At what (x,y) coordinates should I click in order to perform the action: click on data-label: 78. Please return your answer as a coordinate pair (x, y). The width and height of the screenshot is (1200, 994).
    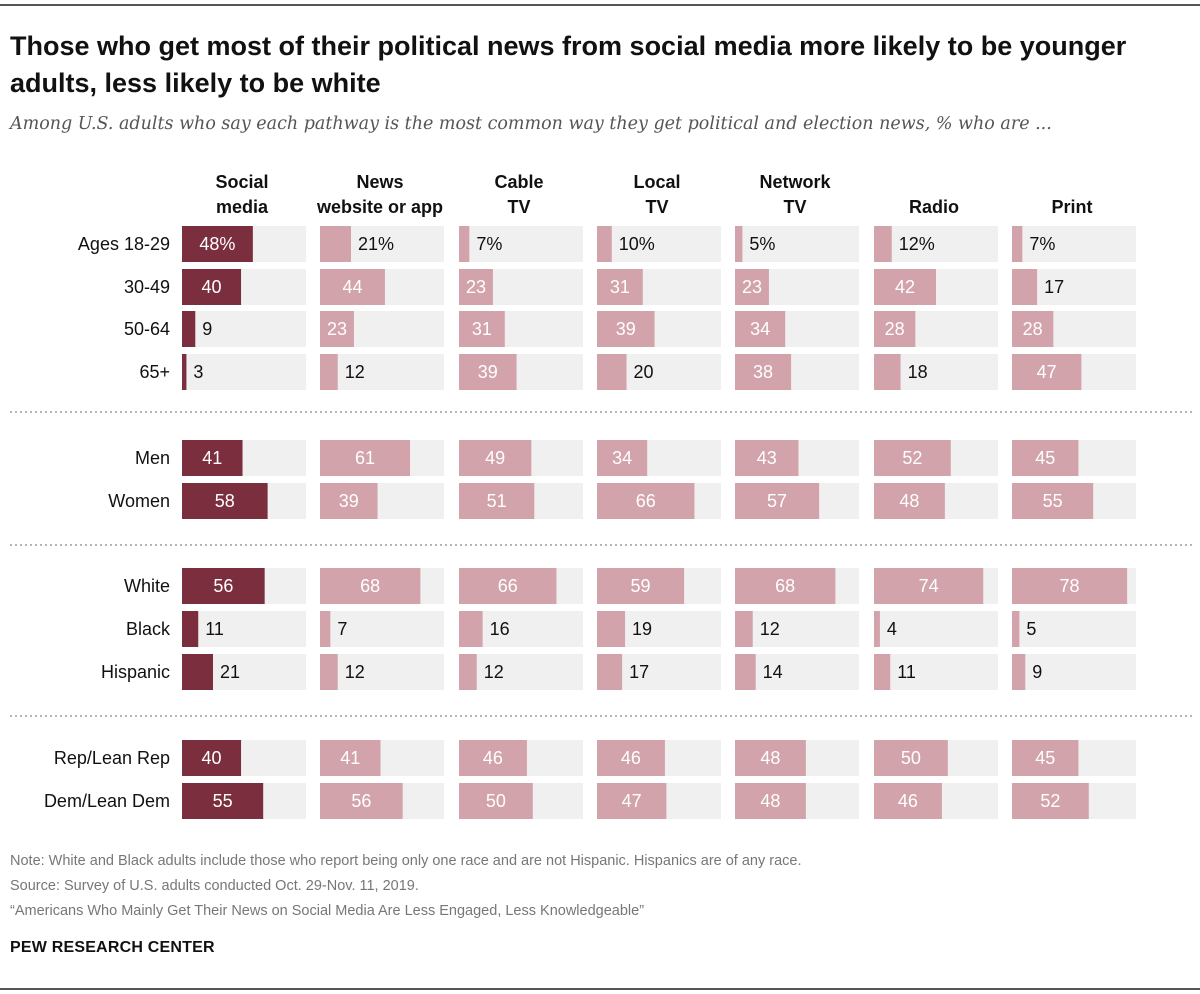
    Looking at the image, I should click on (1070, 586).